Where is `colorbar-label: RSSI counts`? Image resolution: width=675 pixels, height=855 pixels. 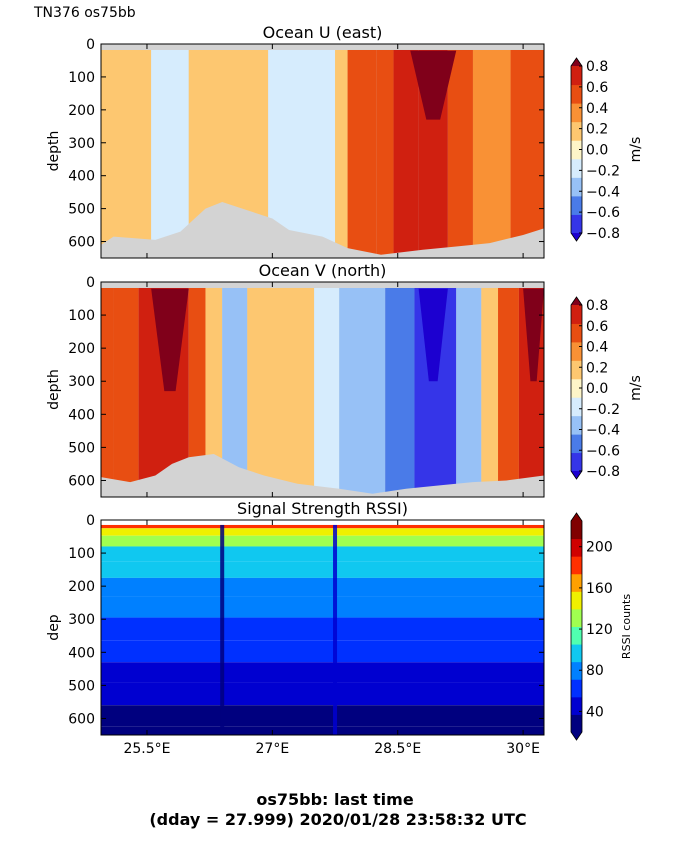
colorbar-label: RSSI counts is located at coordinates (626, 626).